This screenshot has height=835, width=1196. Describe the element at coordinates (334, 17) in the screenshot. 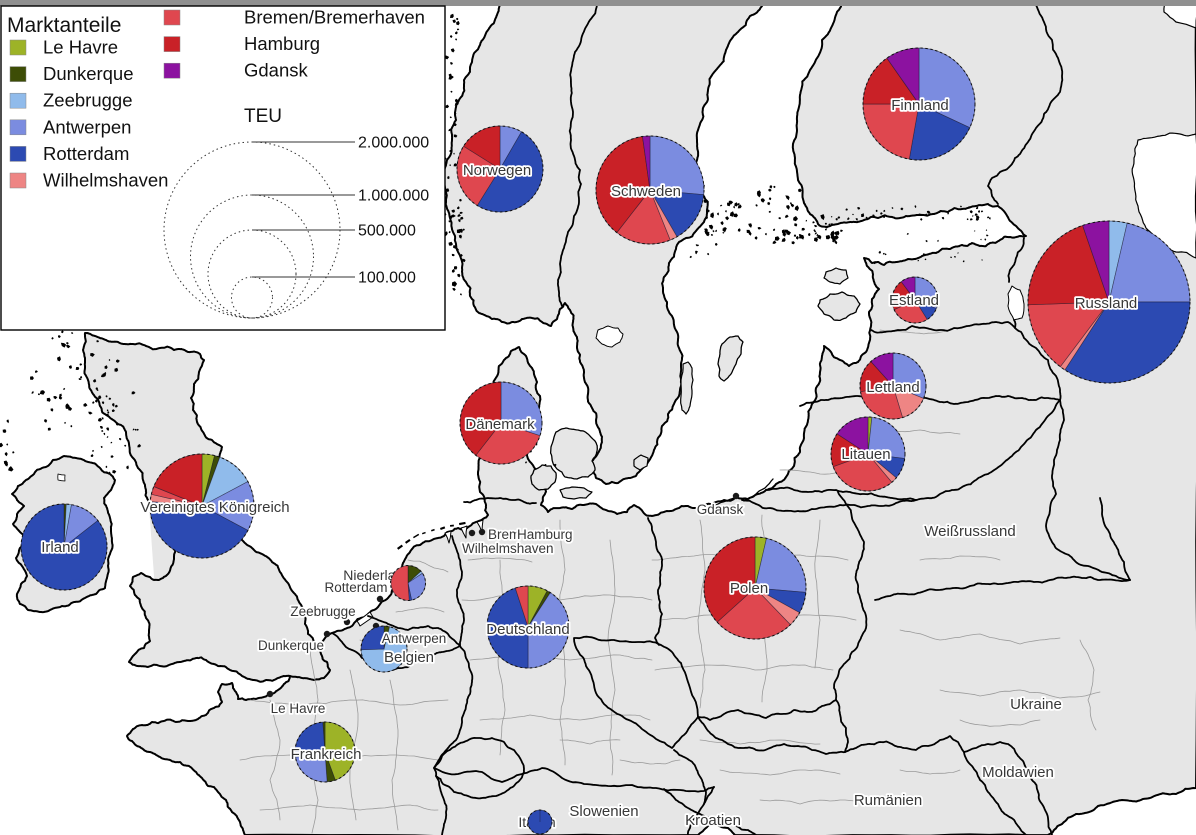

I see `svg-text: Bremen/Bremerhaven` at that location.